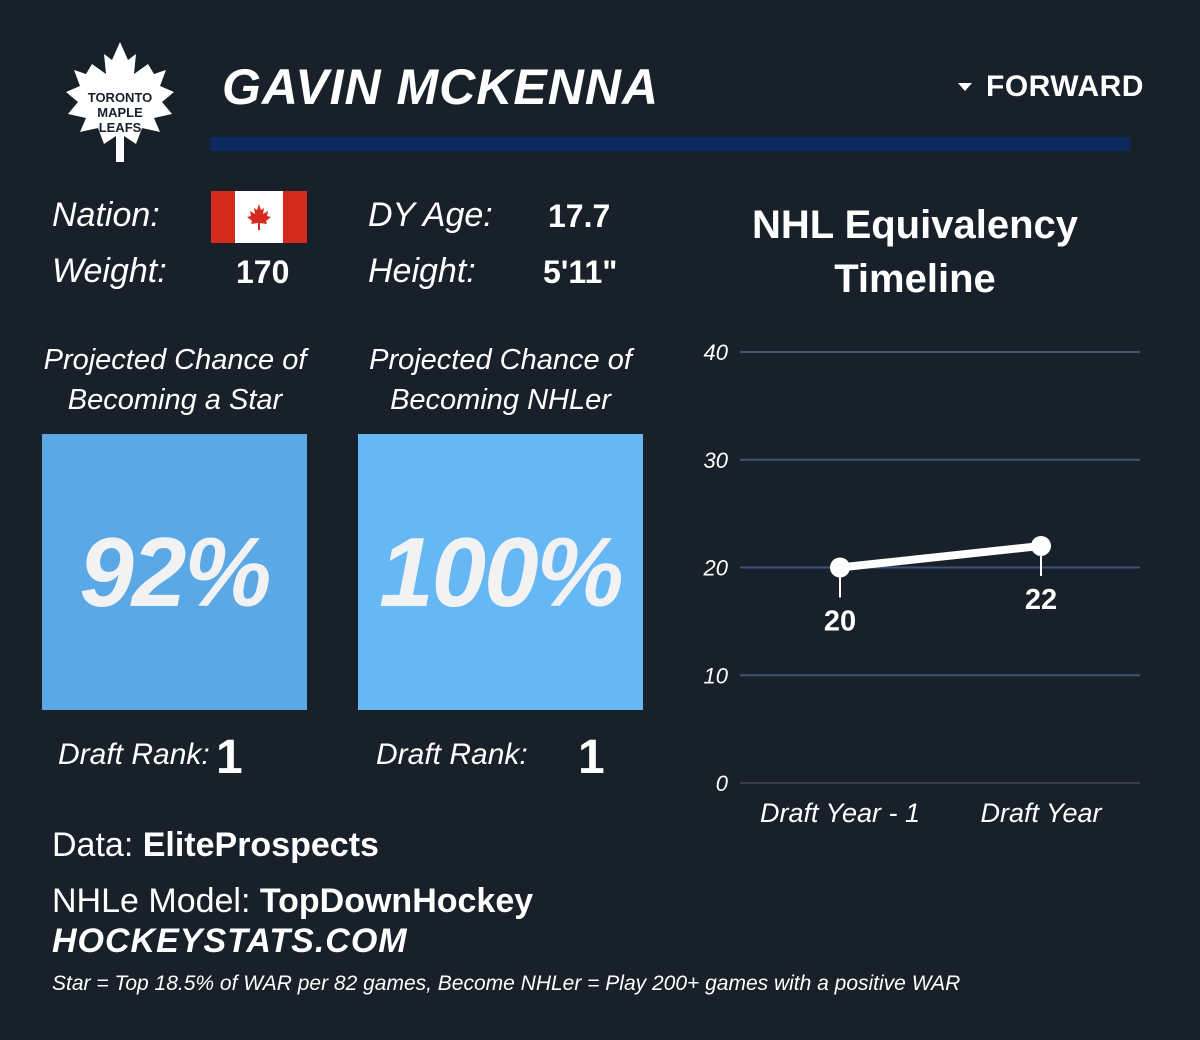 The image size is (1200, 1040). Describe the element at coordinates (120, 112) in the screenshot. I see `logo-text-line2: MAPLE` at that location.